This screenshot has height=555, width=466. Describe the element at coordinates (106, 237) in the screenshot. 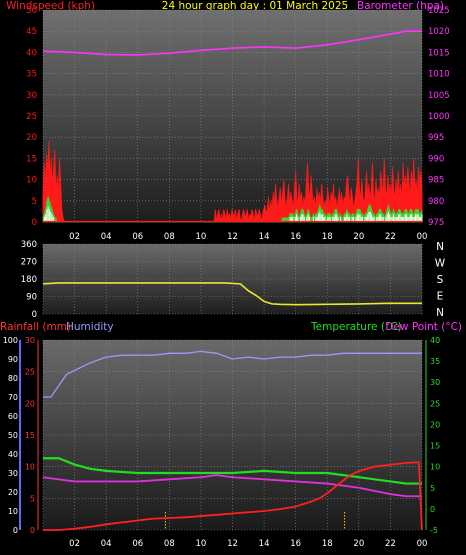

I see `wind-x-tick-label: 04` at that location.